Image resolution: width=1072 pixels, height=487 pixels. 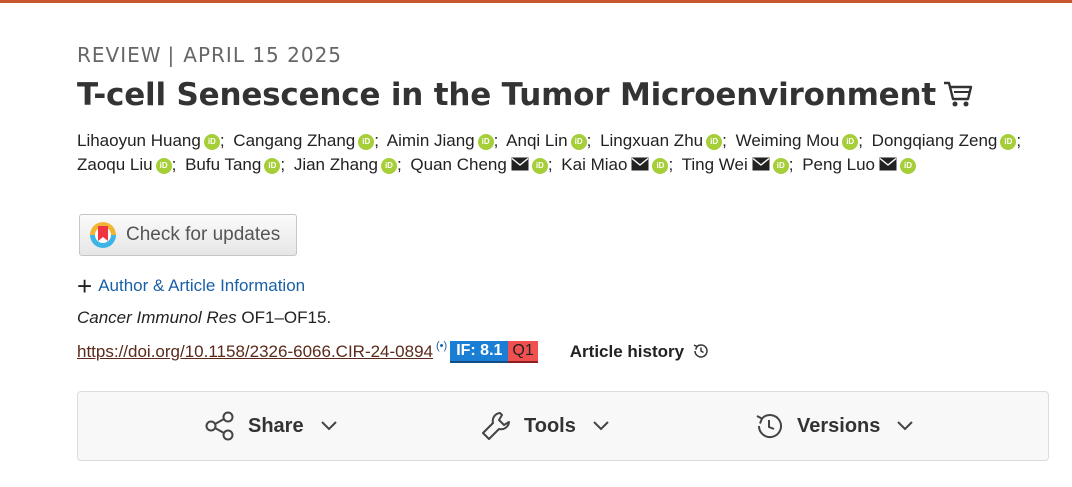 I want to click on author-entry: Cangang Zhang iD;, so click(x=308, y=140).